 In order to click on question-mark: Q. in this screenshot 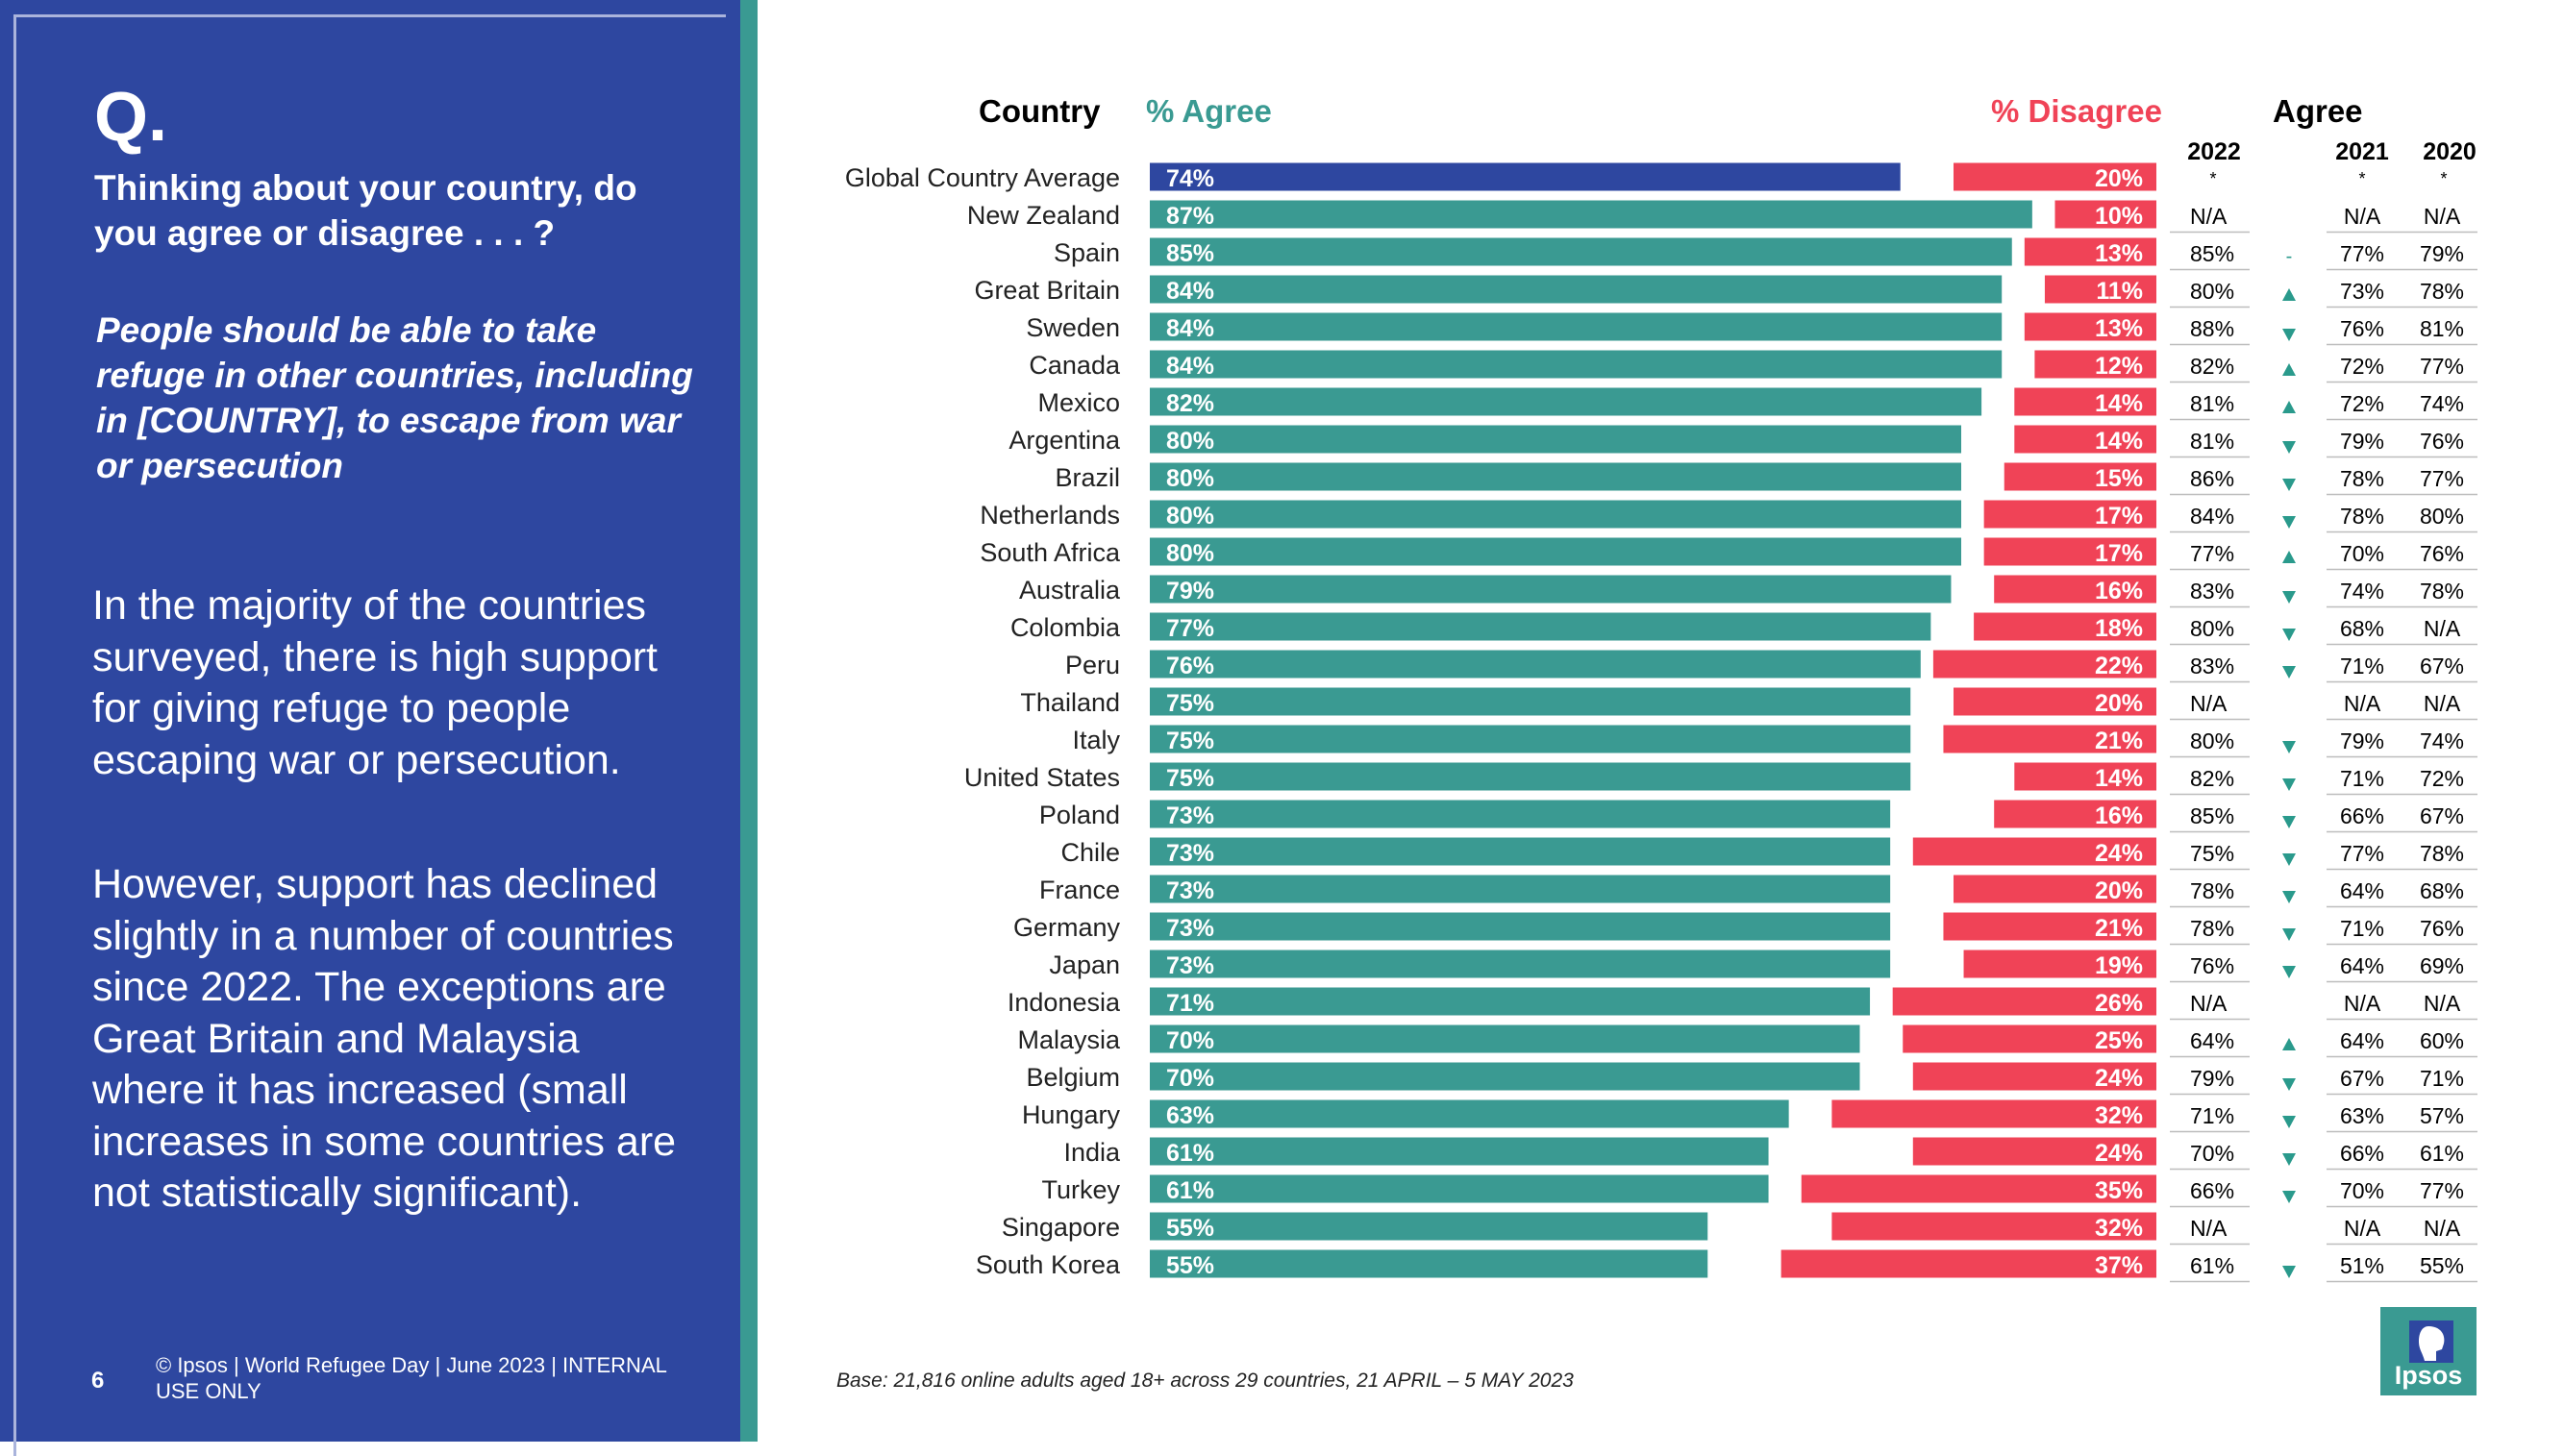, I will do `click(131, 118)`.